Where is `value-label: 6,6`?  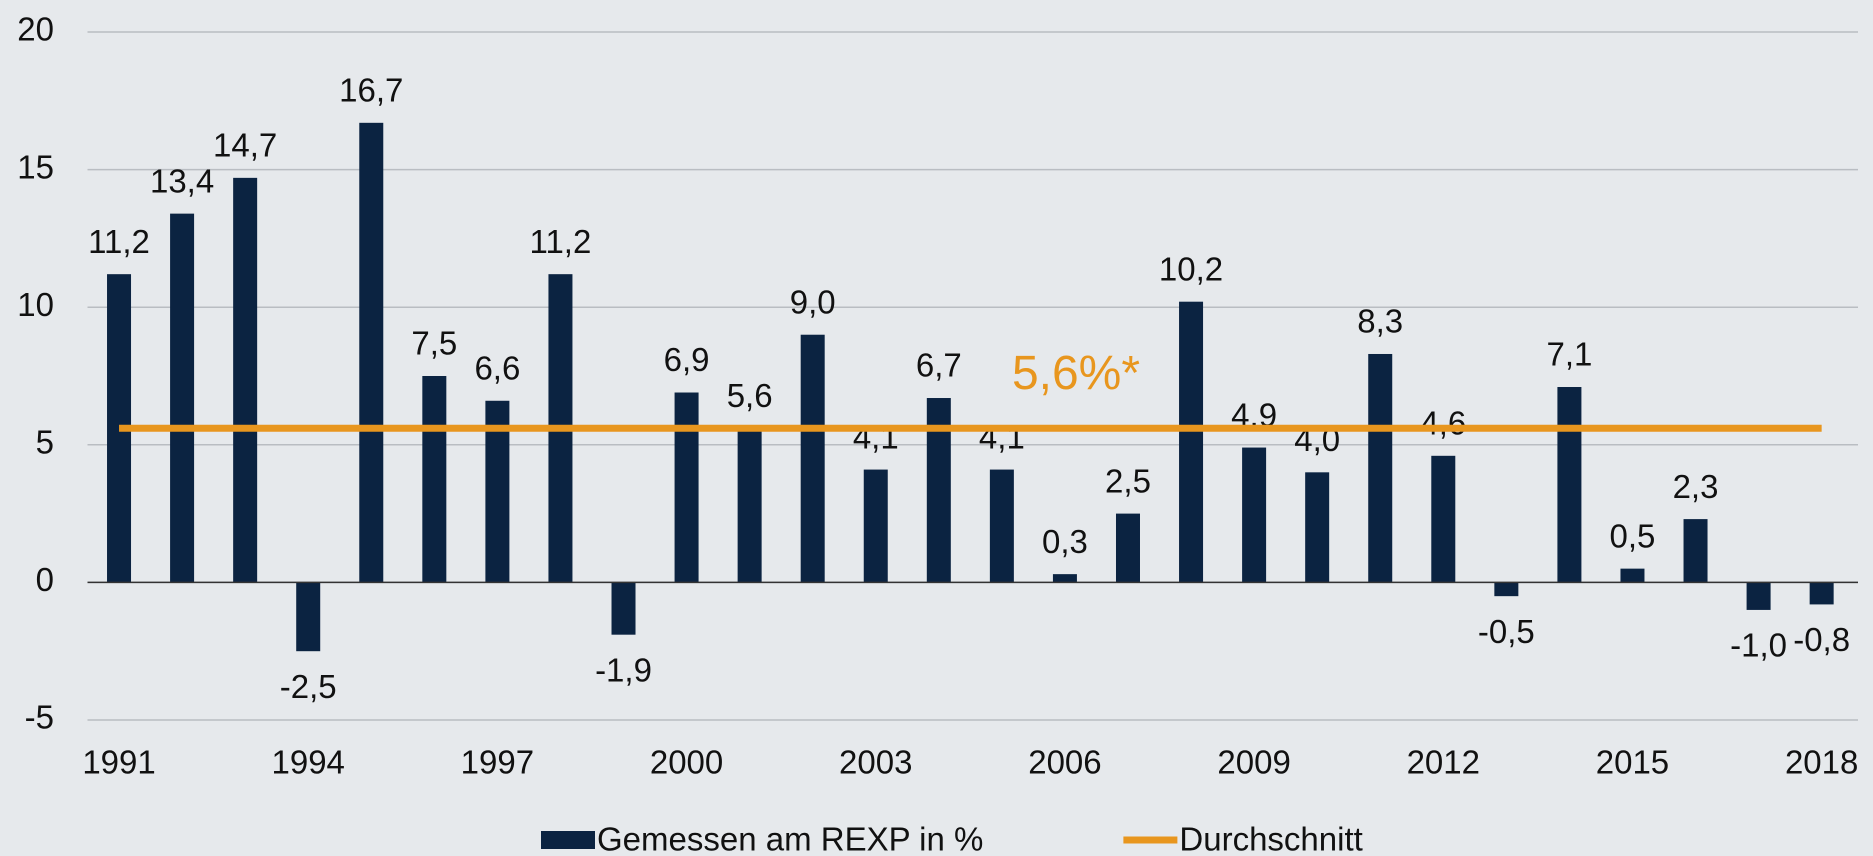
value-label: 6,6 is located at coordinates (497, 367).